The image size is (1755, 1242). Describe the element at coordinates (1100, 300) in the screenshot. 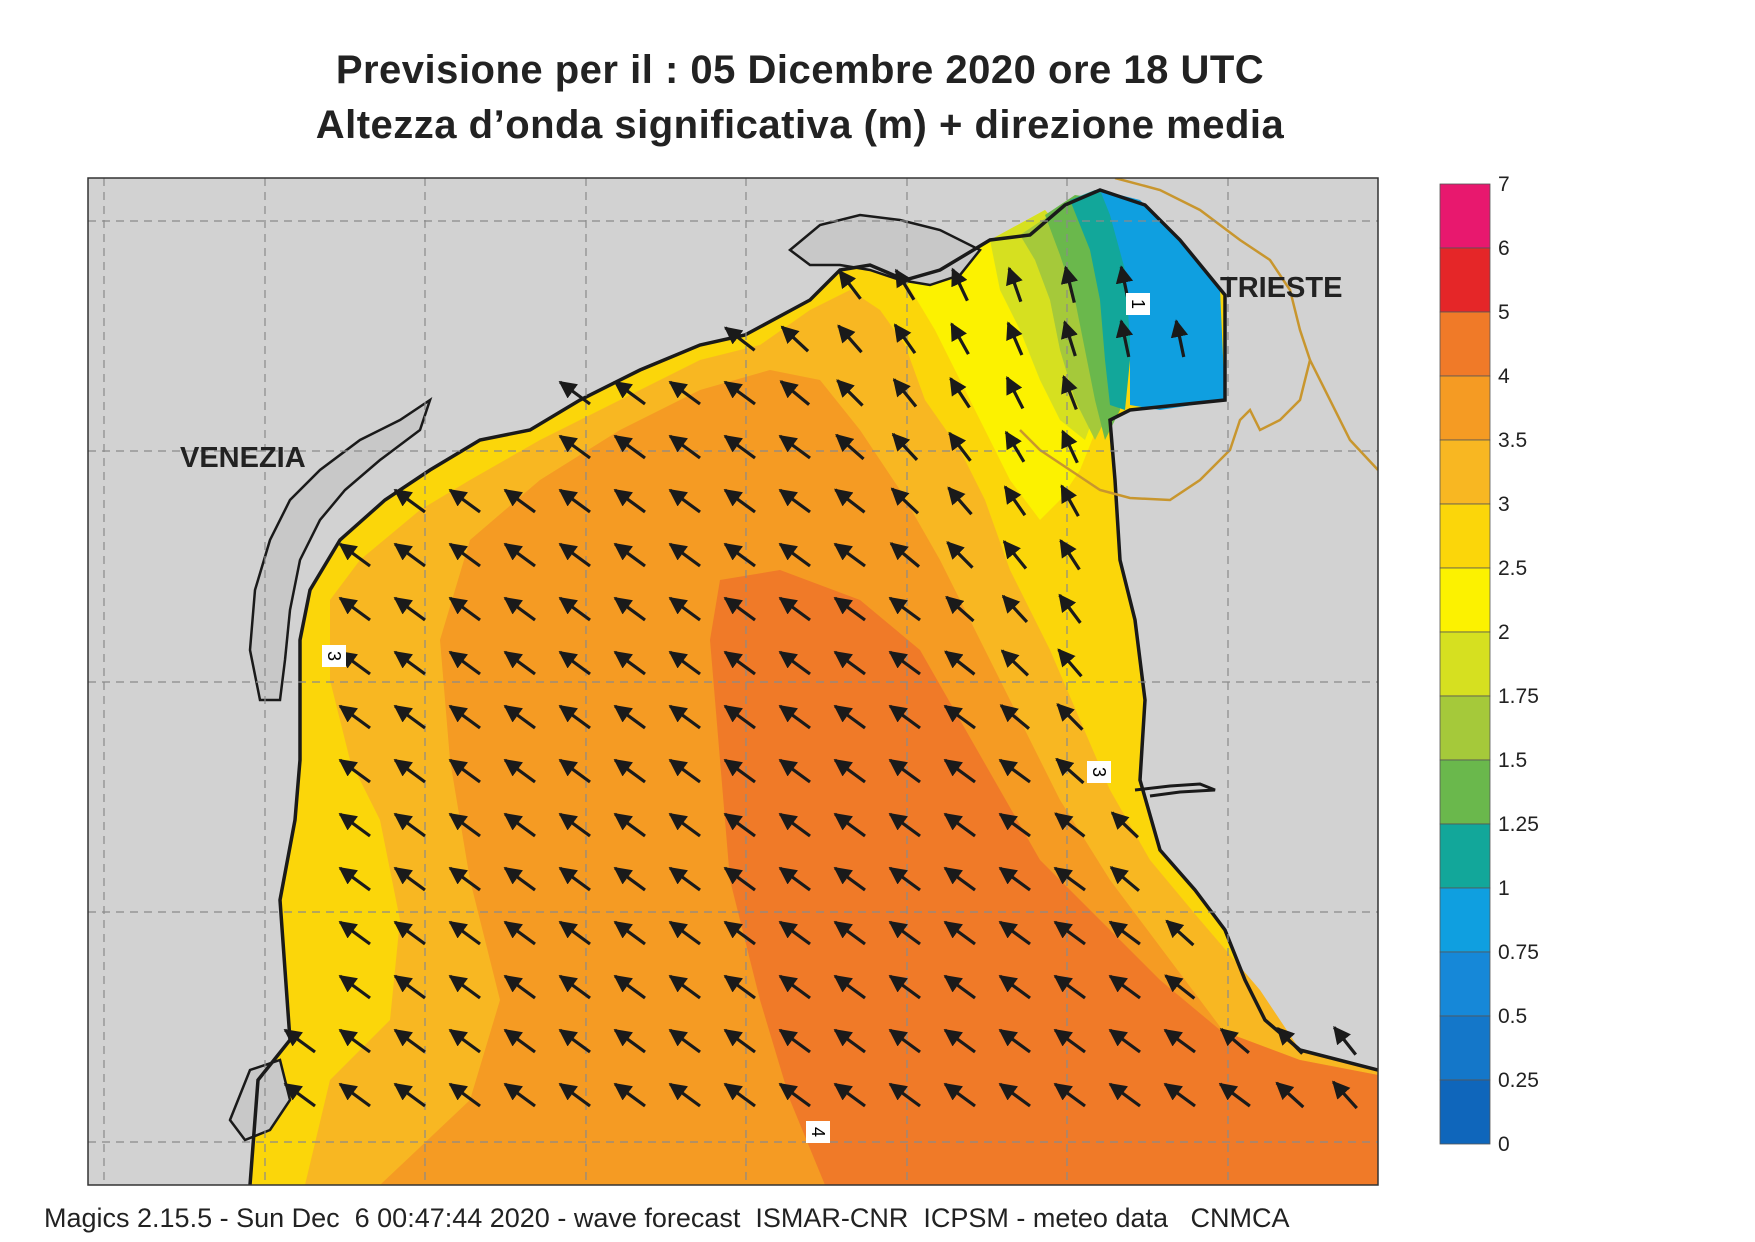

I see `zone-1-1.25m` at that location.